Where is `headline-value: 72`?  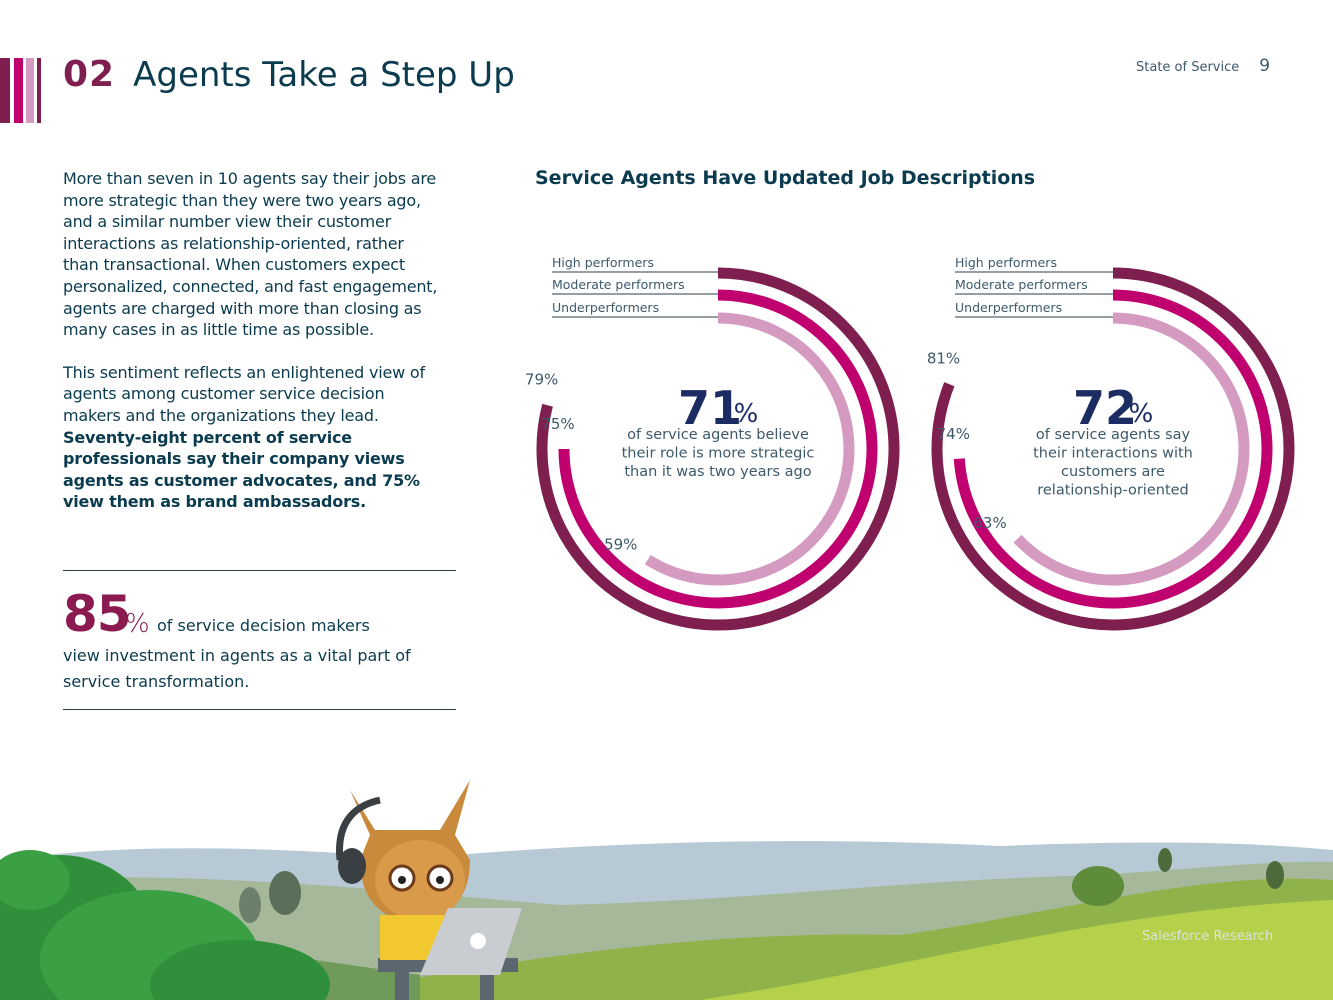 headline-value: 72 is located at coordinates (1105, 408).